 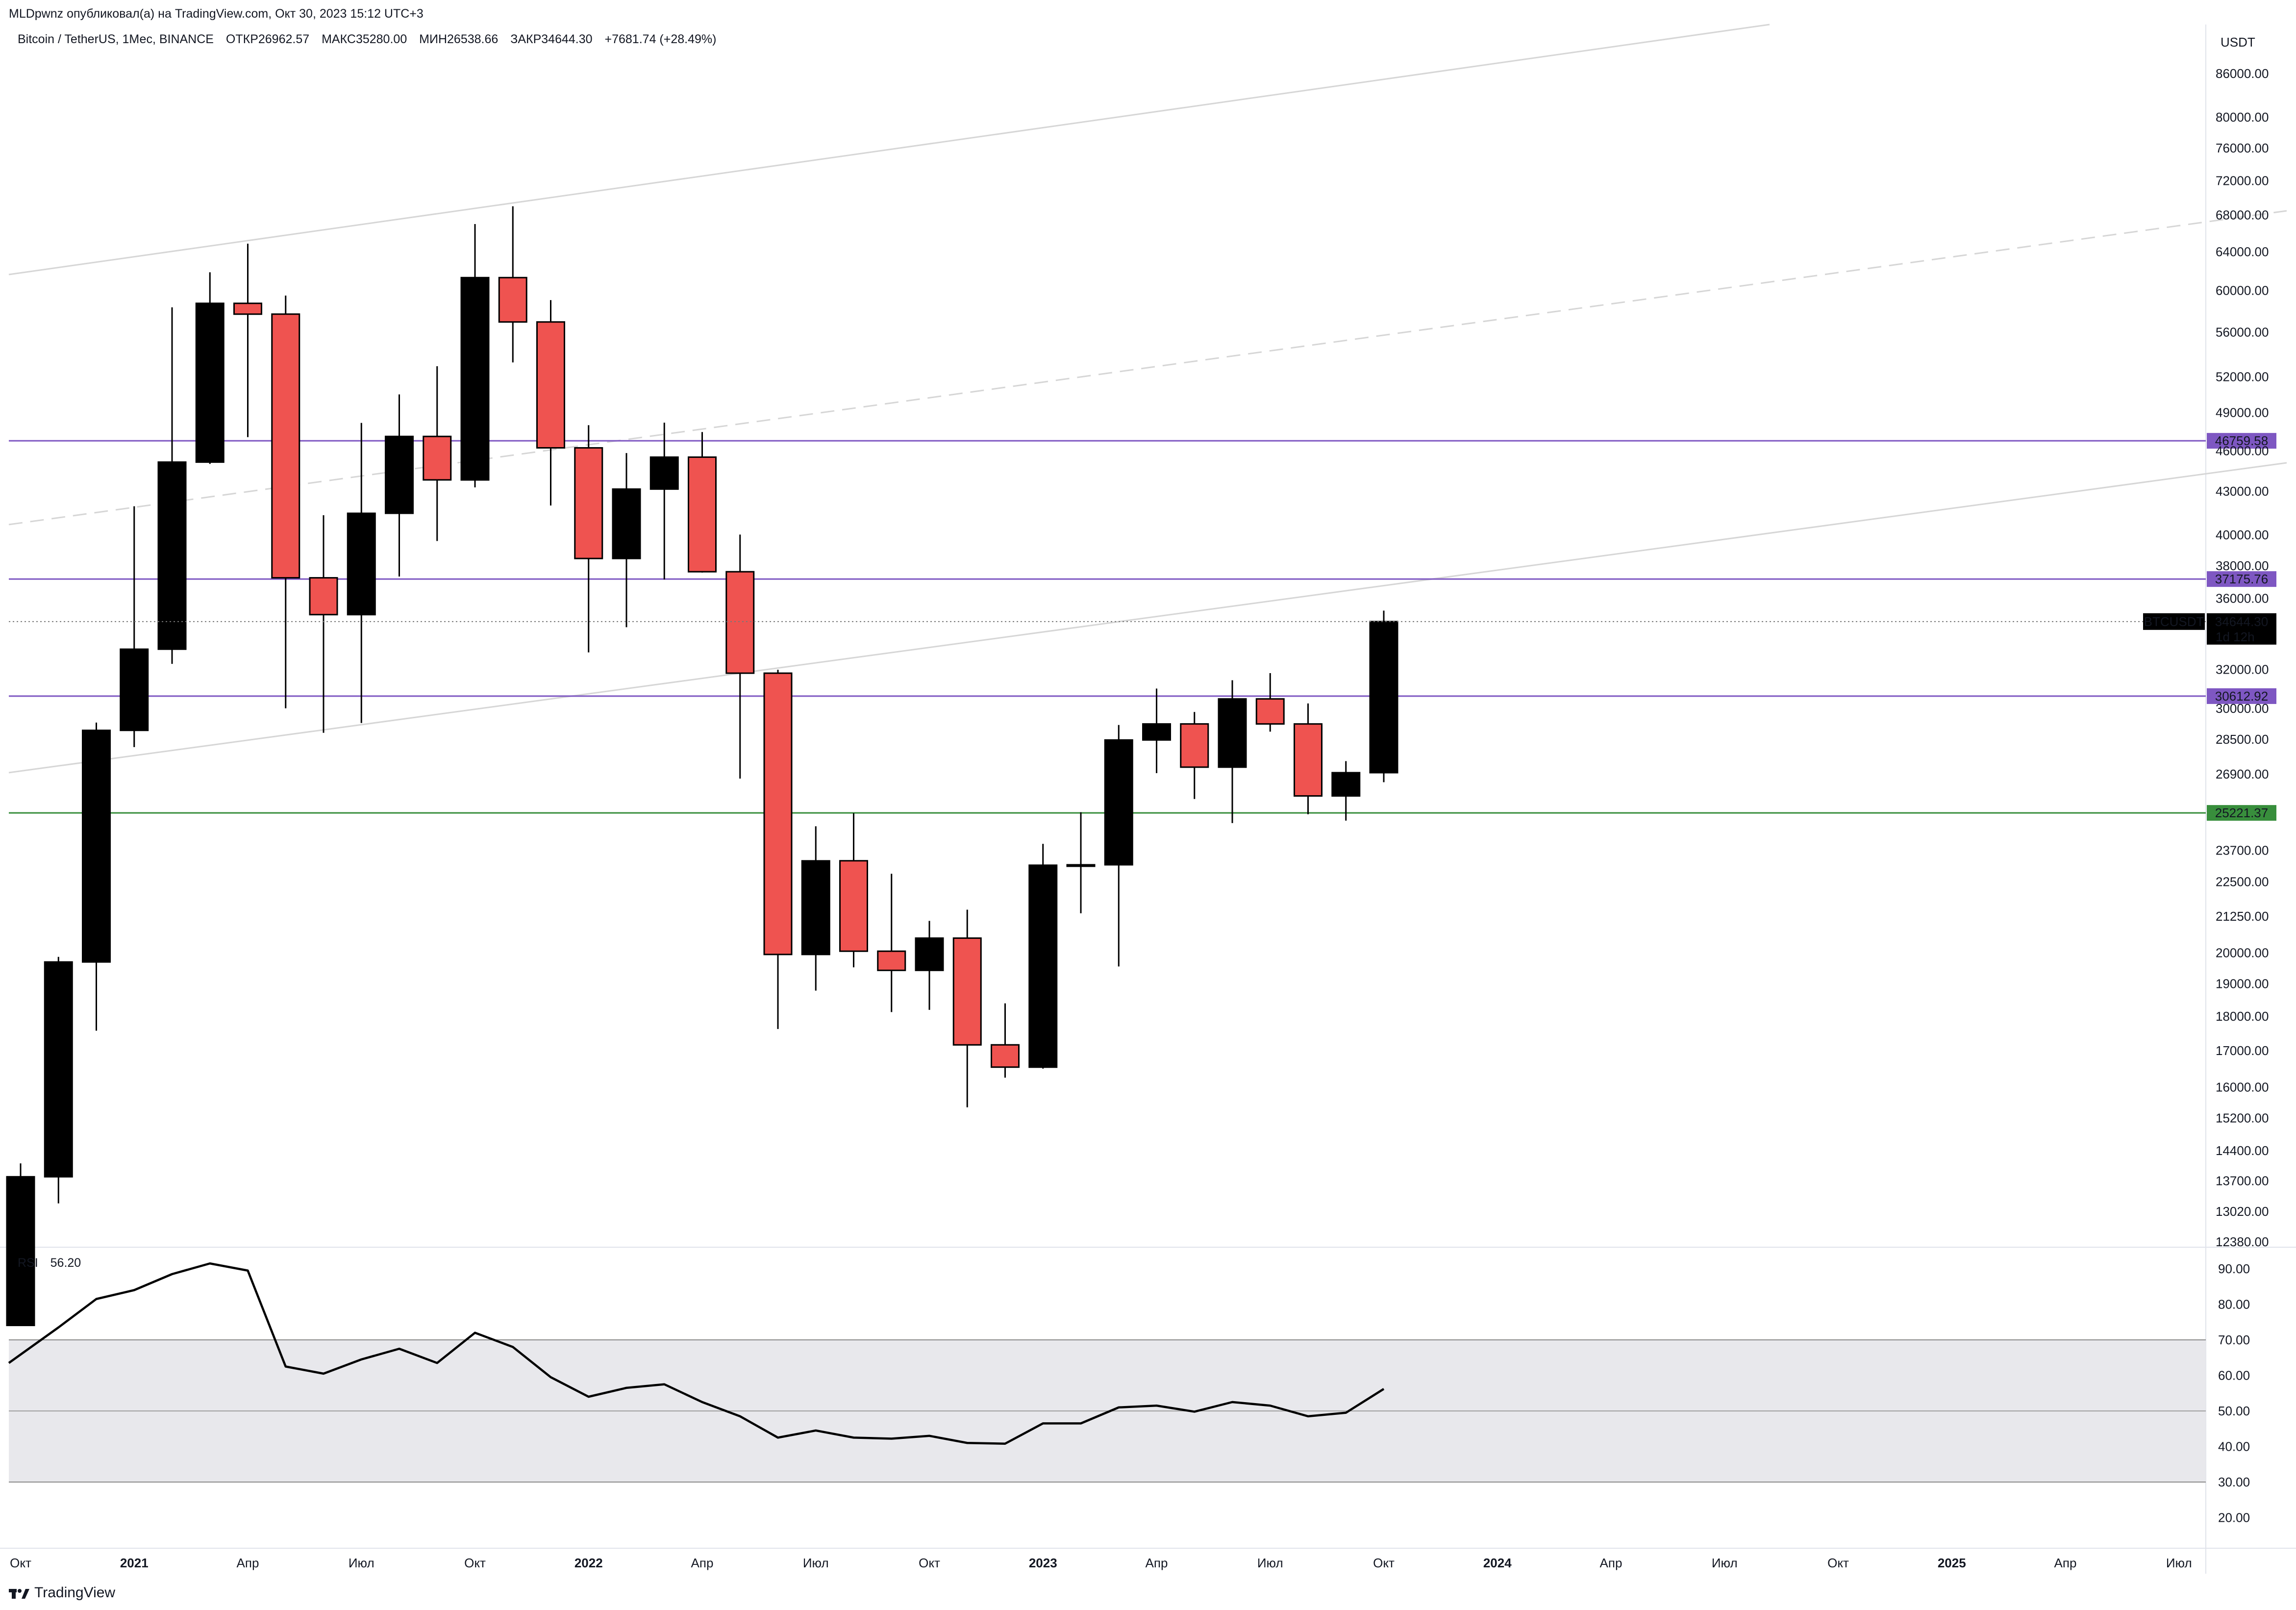 I want to click on last-price-bg, so click(x=2241, y=629).